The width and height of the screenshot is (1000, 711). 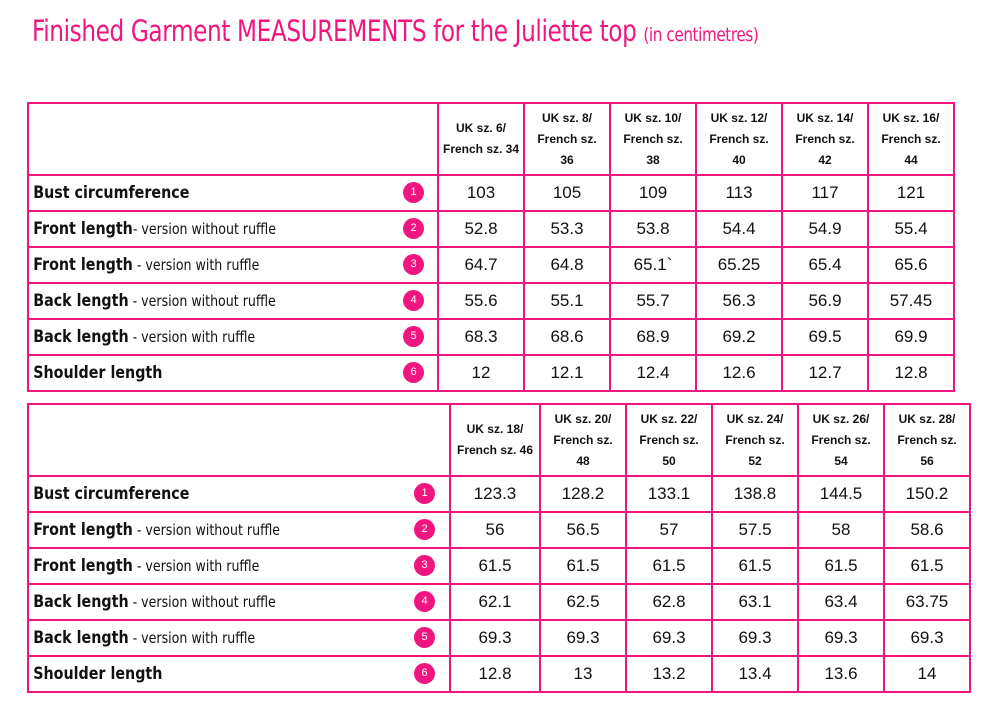 What do you see at coordinates (841, 638) in the screenshot?
I see `measurement-value: 69.3` at bounding box center [841, 638].